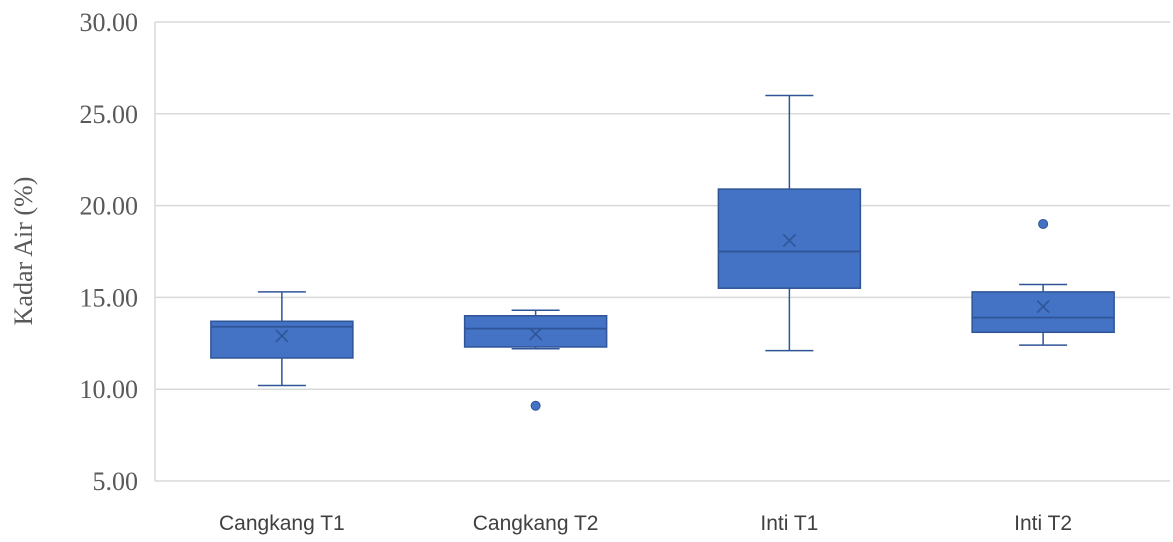 Image resolution: width=1173 pixels, height=542 pixels. What do you see at coordinates (1043, 523) in the screenshot?
I see `x-tick-label: Inti T2` at bounding box center [1043, 523].